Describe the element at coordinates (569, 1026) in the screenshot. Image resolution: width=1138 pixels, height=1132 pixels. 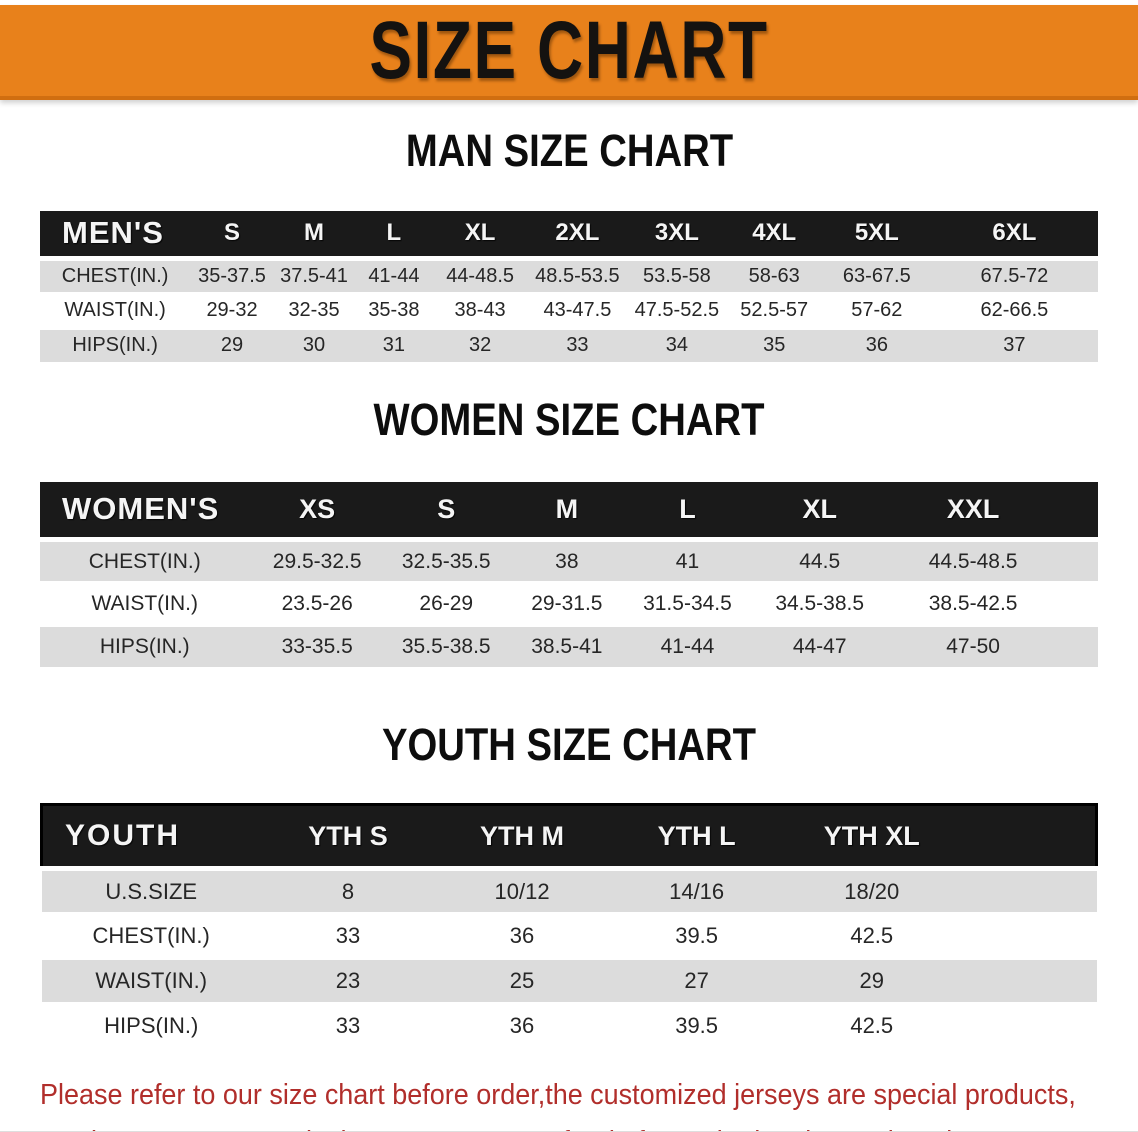
I see `table-row: HIPS(IN.) 33 36 39.5 42.5` at that location.